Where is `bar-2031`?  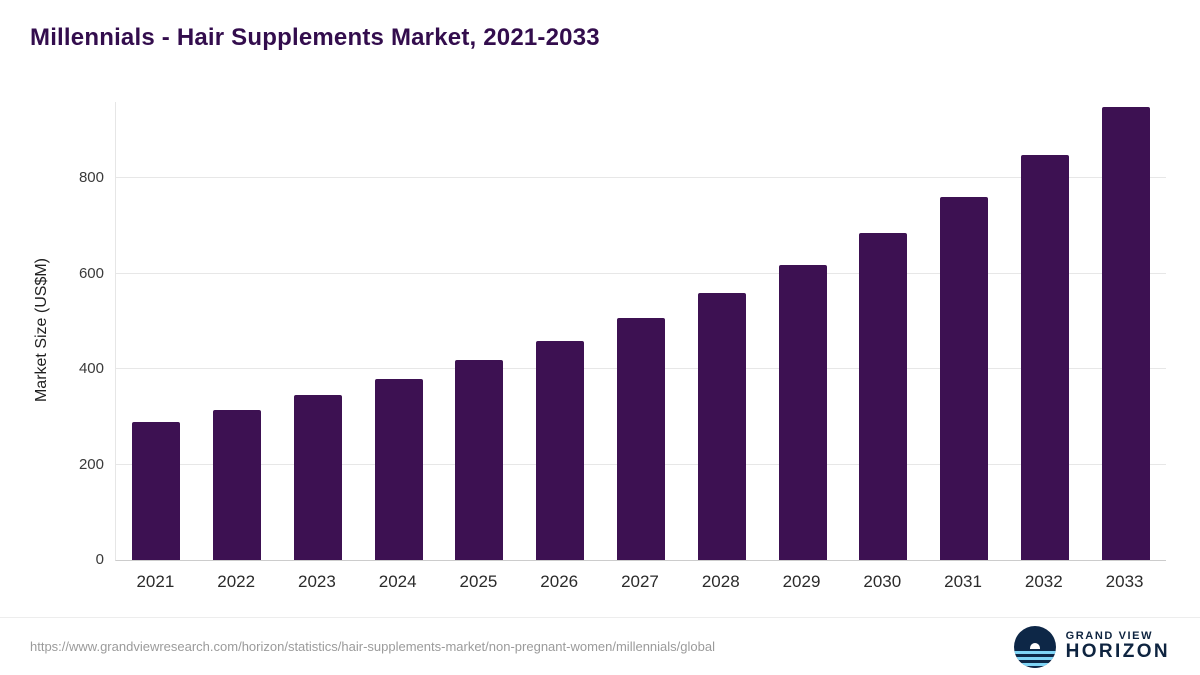 bar-2031 is located at coordinates (964, 378).